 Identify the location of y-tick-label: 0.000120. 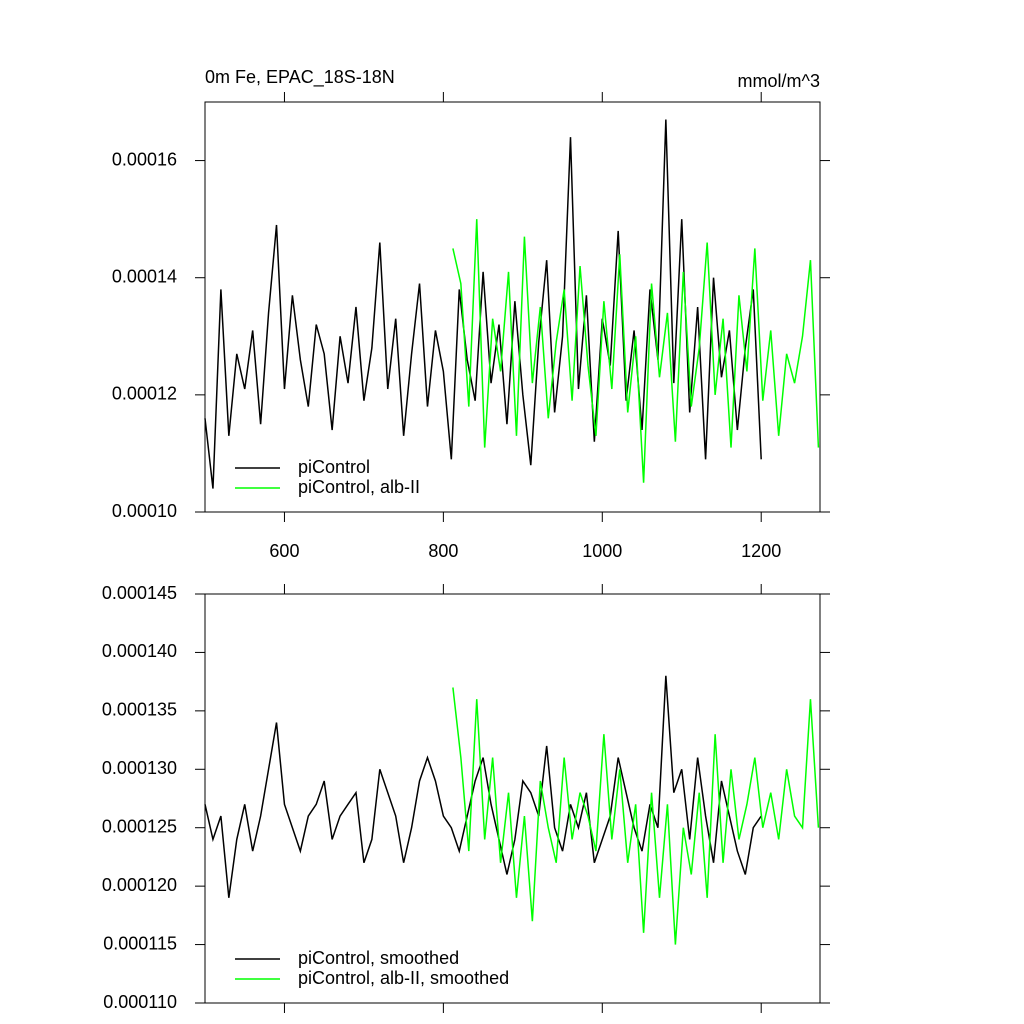
(139, 885).